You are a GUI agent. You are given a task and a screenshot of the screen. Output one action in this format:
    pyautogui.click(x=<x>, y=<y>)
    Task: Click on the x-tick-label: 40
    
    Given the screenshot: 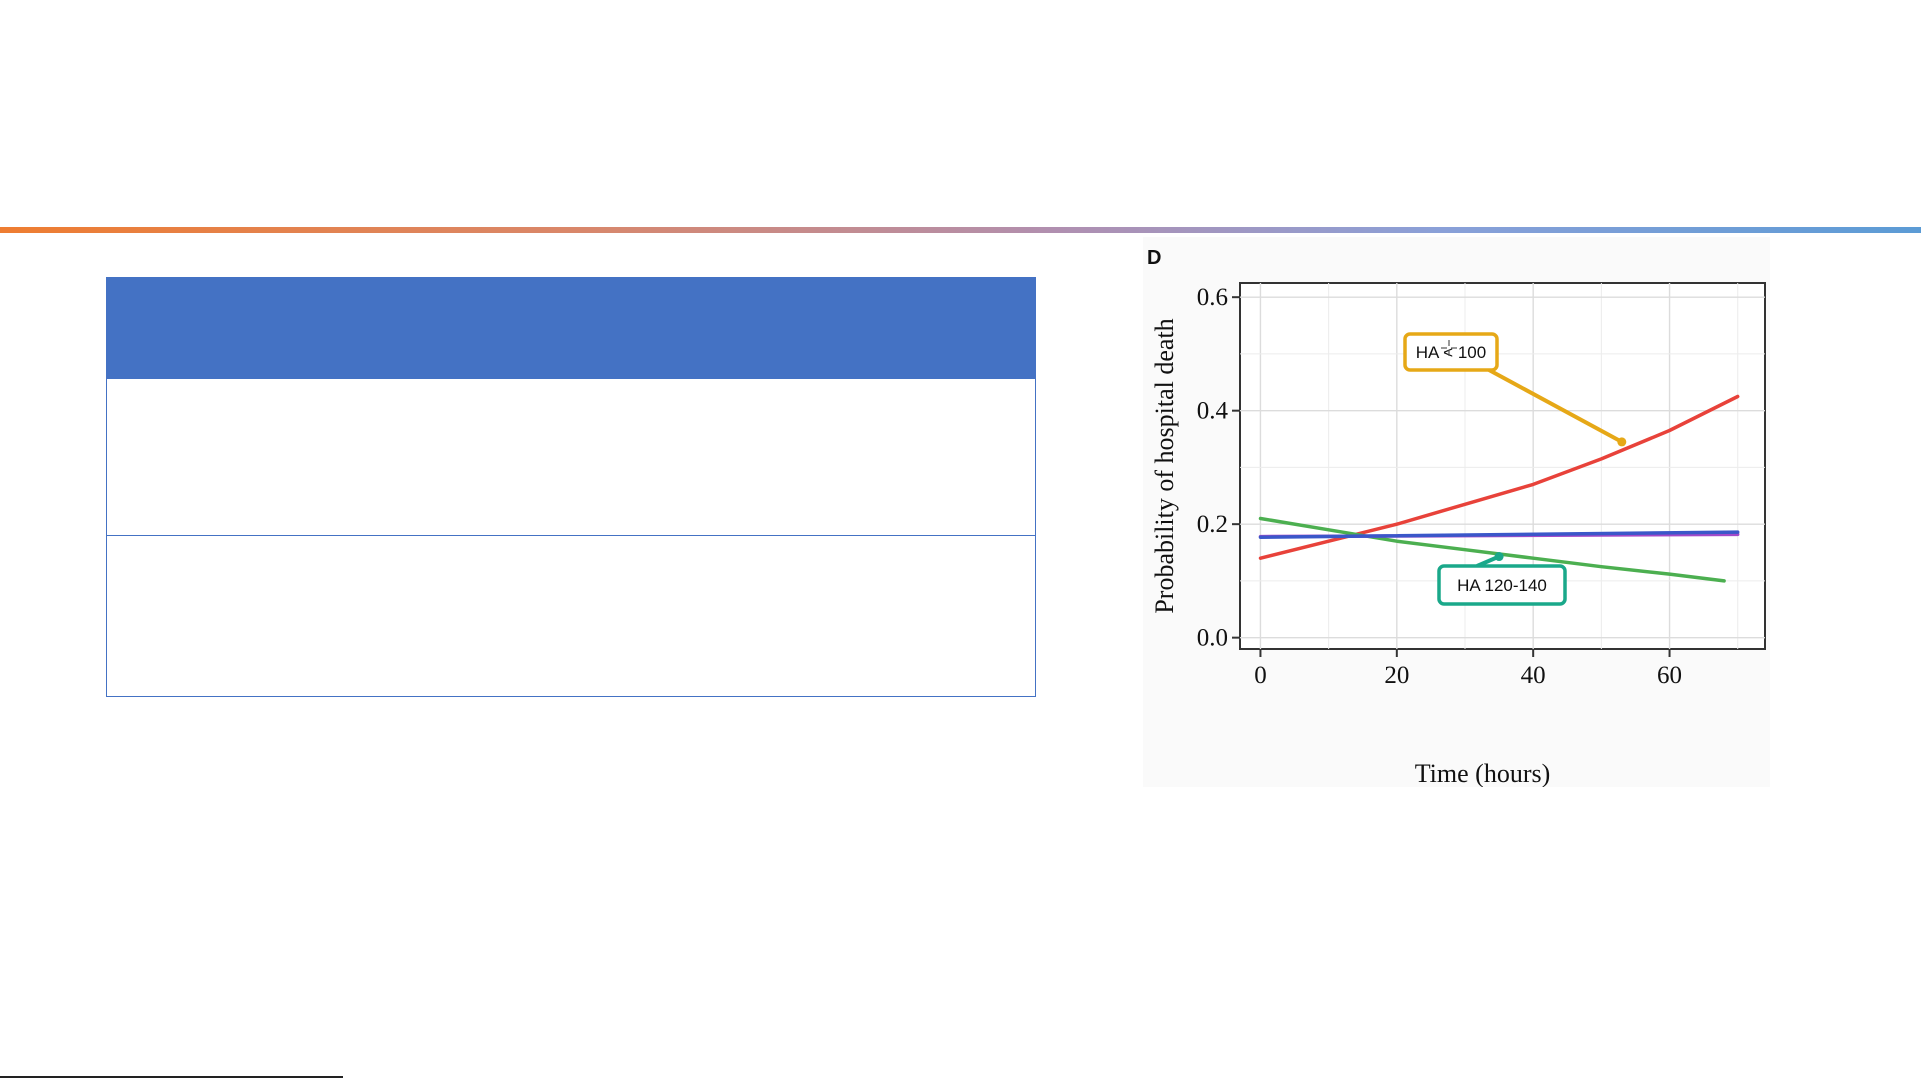 What is the action you would take?
    pyautogui.click(x=1533, y=675)
    